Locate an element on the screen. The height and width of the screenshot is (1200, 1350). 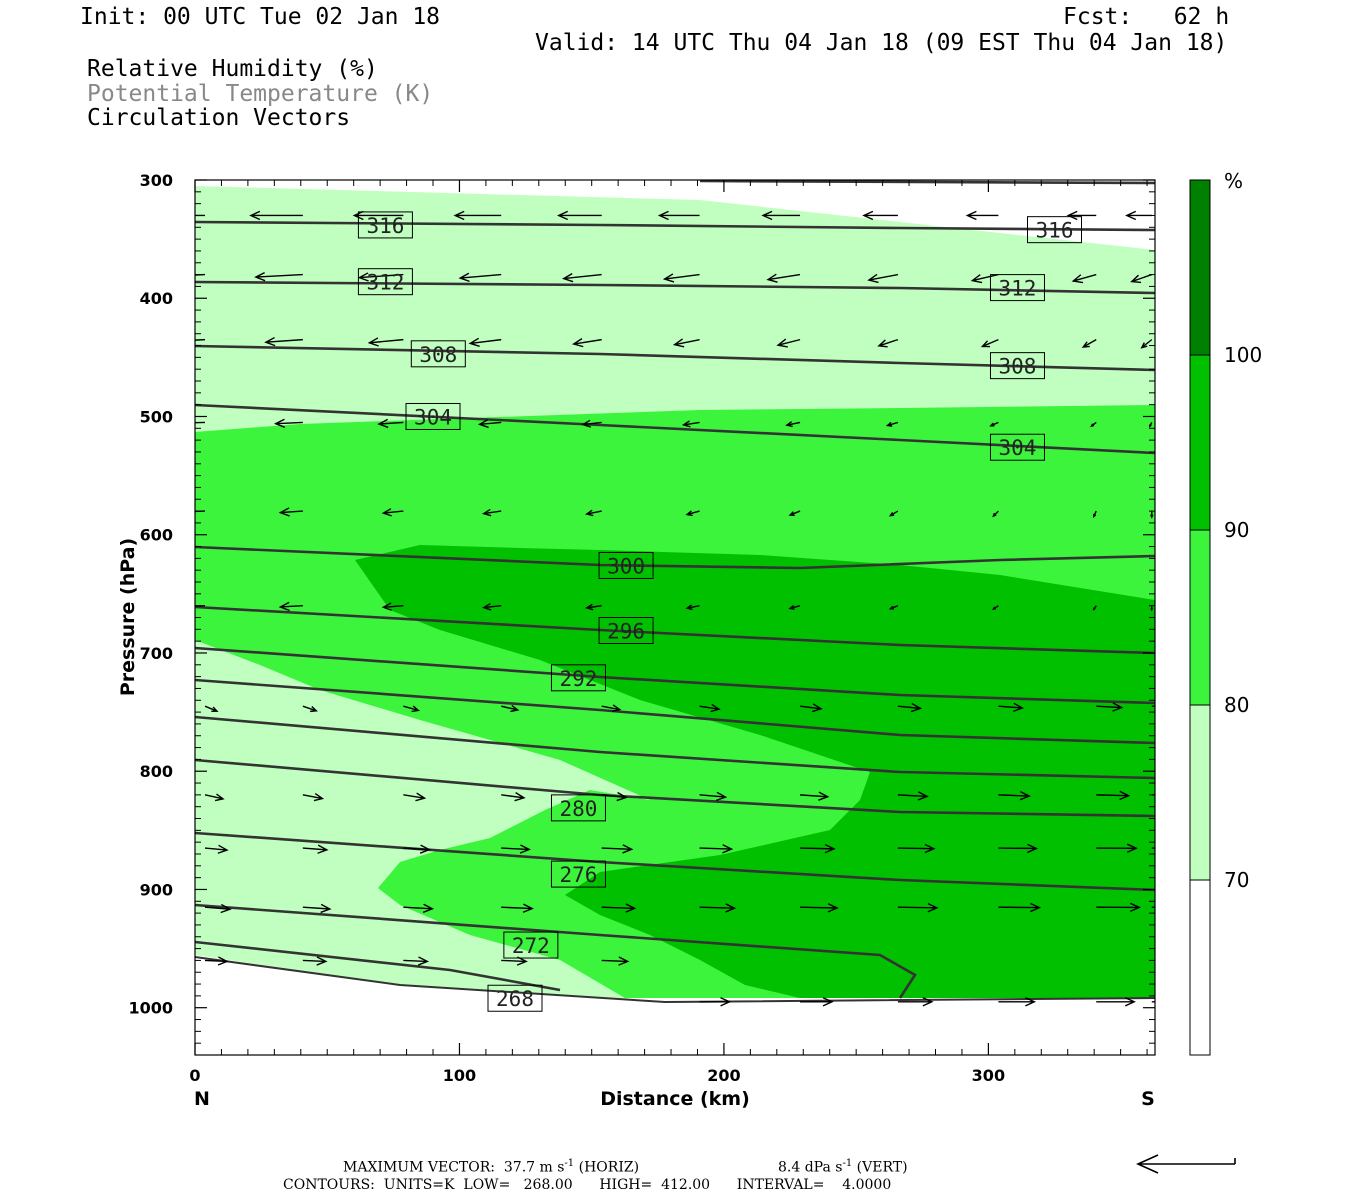
y-tick-label: 600 is located at coordinates (156, 535).